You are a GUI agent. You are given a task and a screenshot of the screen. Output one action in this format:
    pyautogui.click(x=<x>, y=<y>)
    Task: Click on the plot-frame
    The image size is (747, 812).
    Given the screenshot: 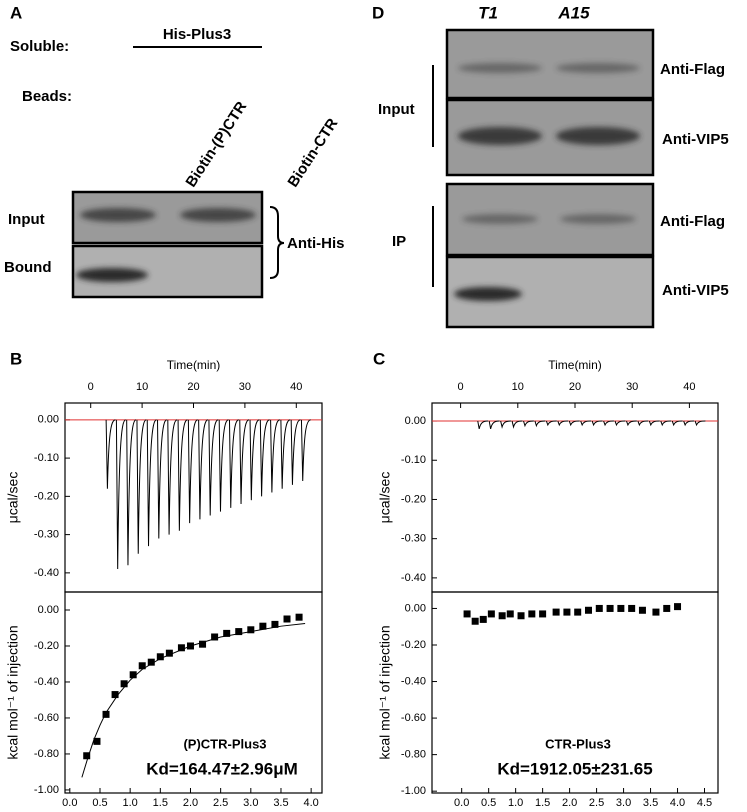 What is the action you would take?
    pyautogui.click(x=575, y=497)
    